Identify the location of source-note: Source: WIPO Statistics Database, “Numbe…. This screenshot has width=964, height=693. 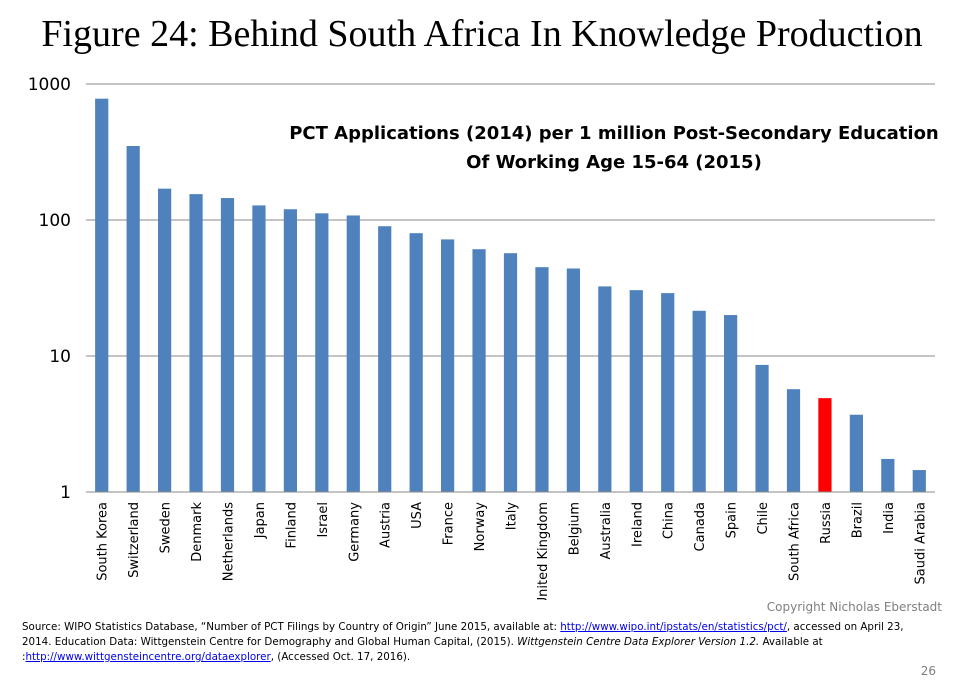
(472, 642).